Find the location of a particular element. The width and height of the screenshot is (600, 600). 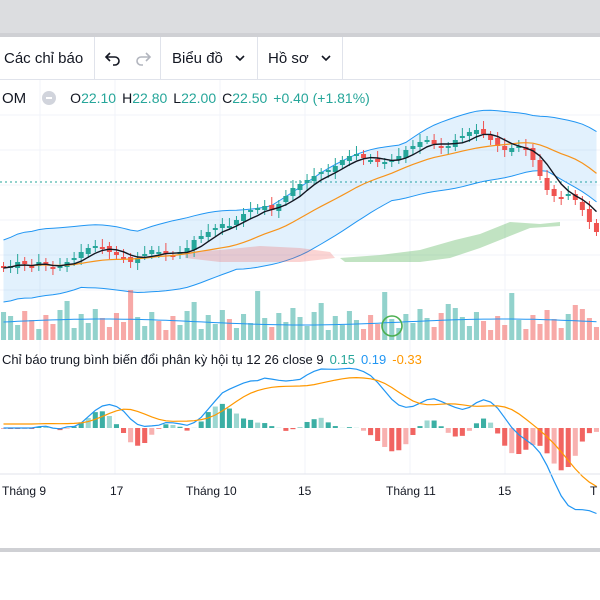

time-axis-label: T is located at coordinates (594, 491).